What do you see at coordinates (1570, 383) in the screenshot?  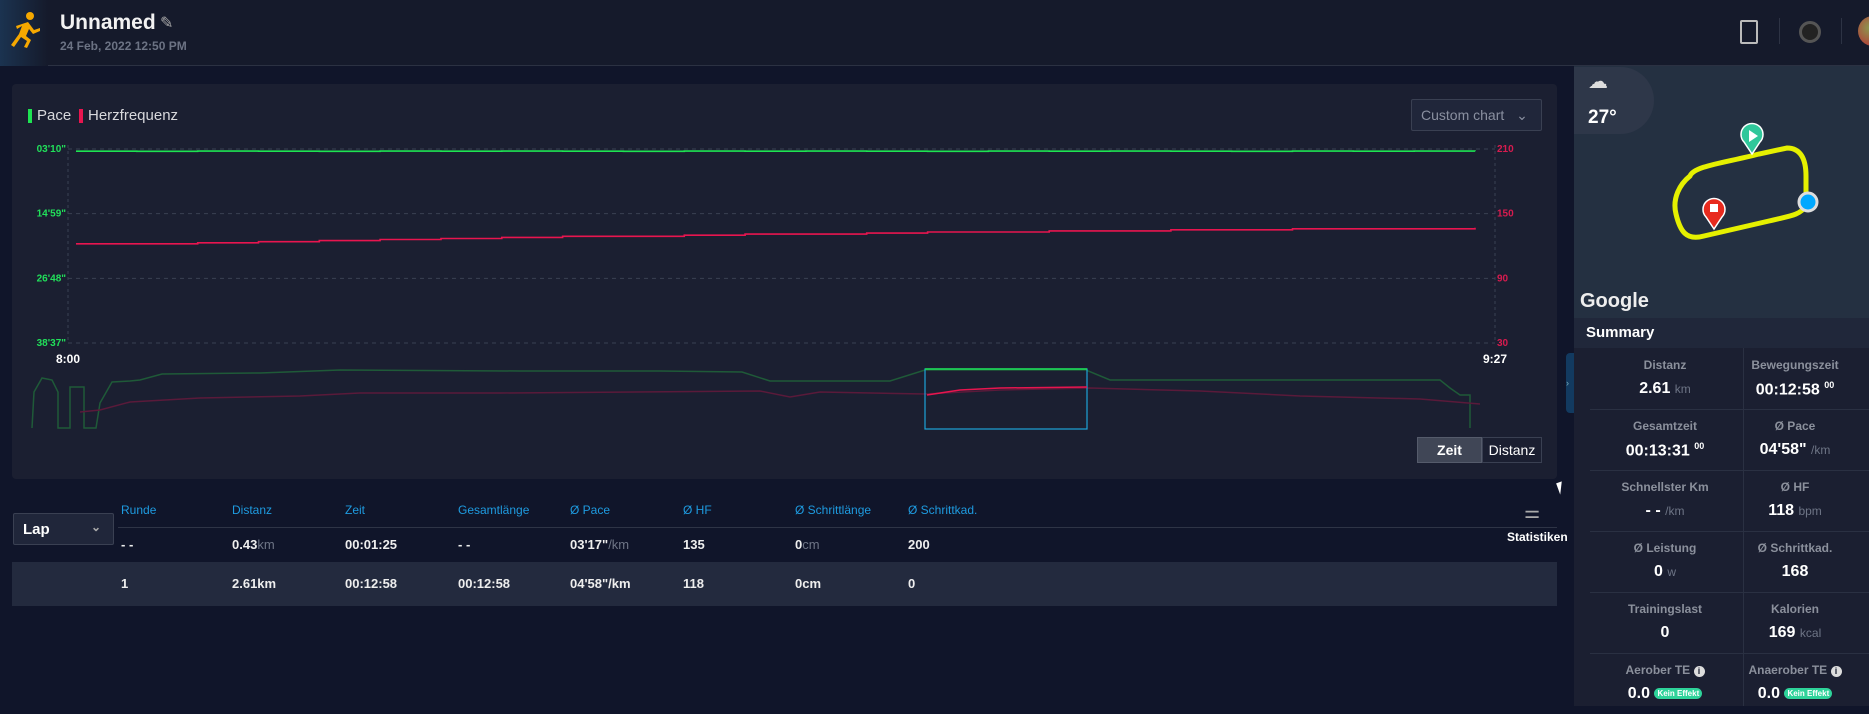 I see `collapse-panel-tab: ›` at bounding box center [1570, 383].